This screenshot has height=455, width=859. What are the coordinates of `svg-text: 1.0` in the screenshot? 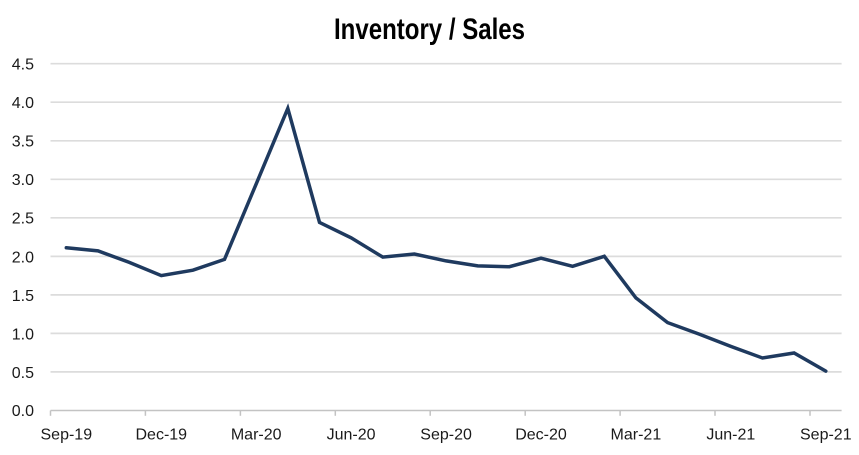 It's located at (23, 334).